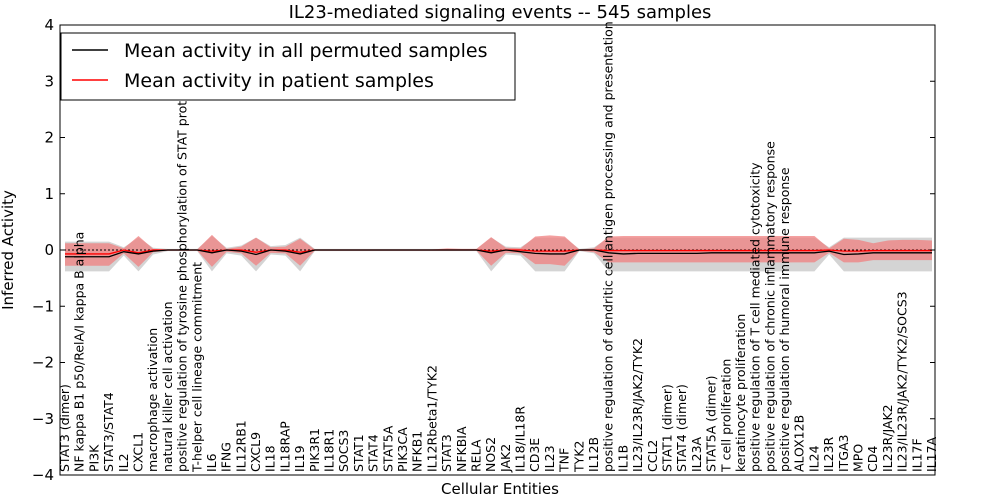 The height and width of the screenshot is (500, 1000). I want to click on legend-label-patient: Mean activity in patient samples, so click(279, 81).